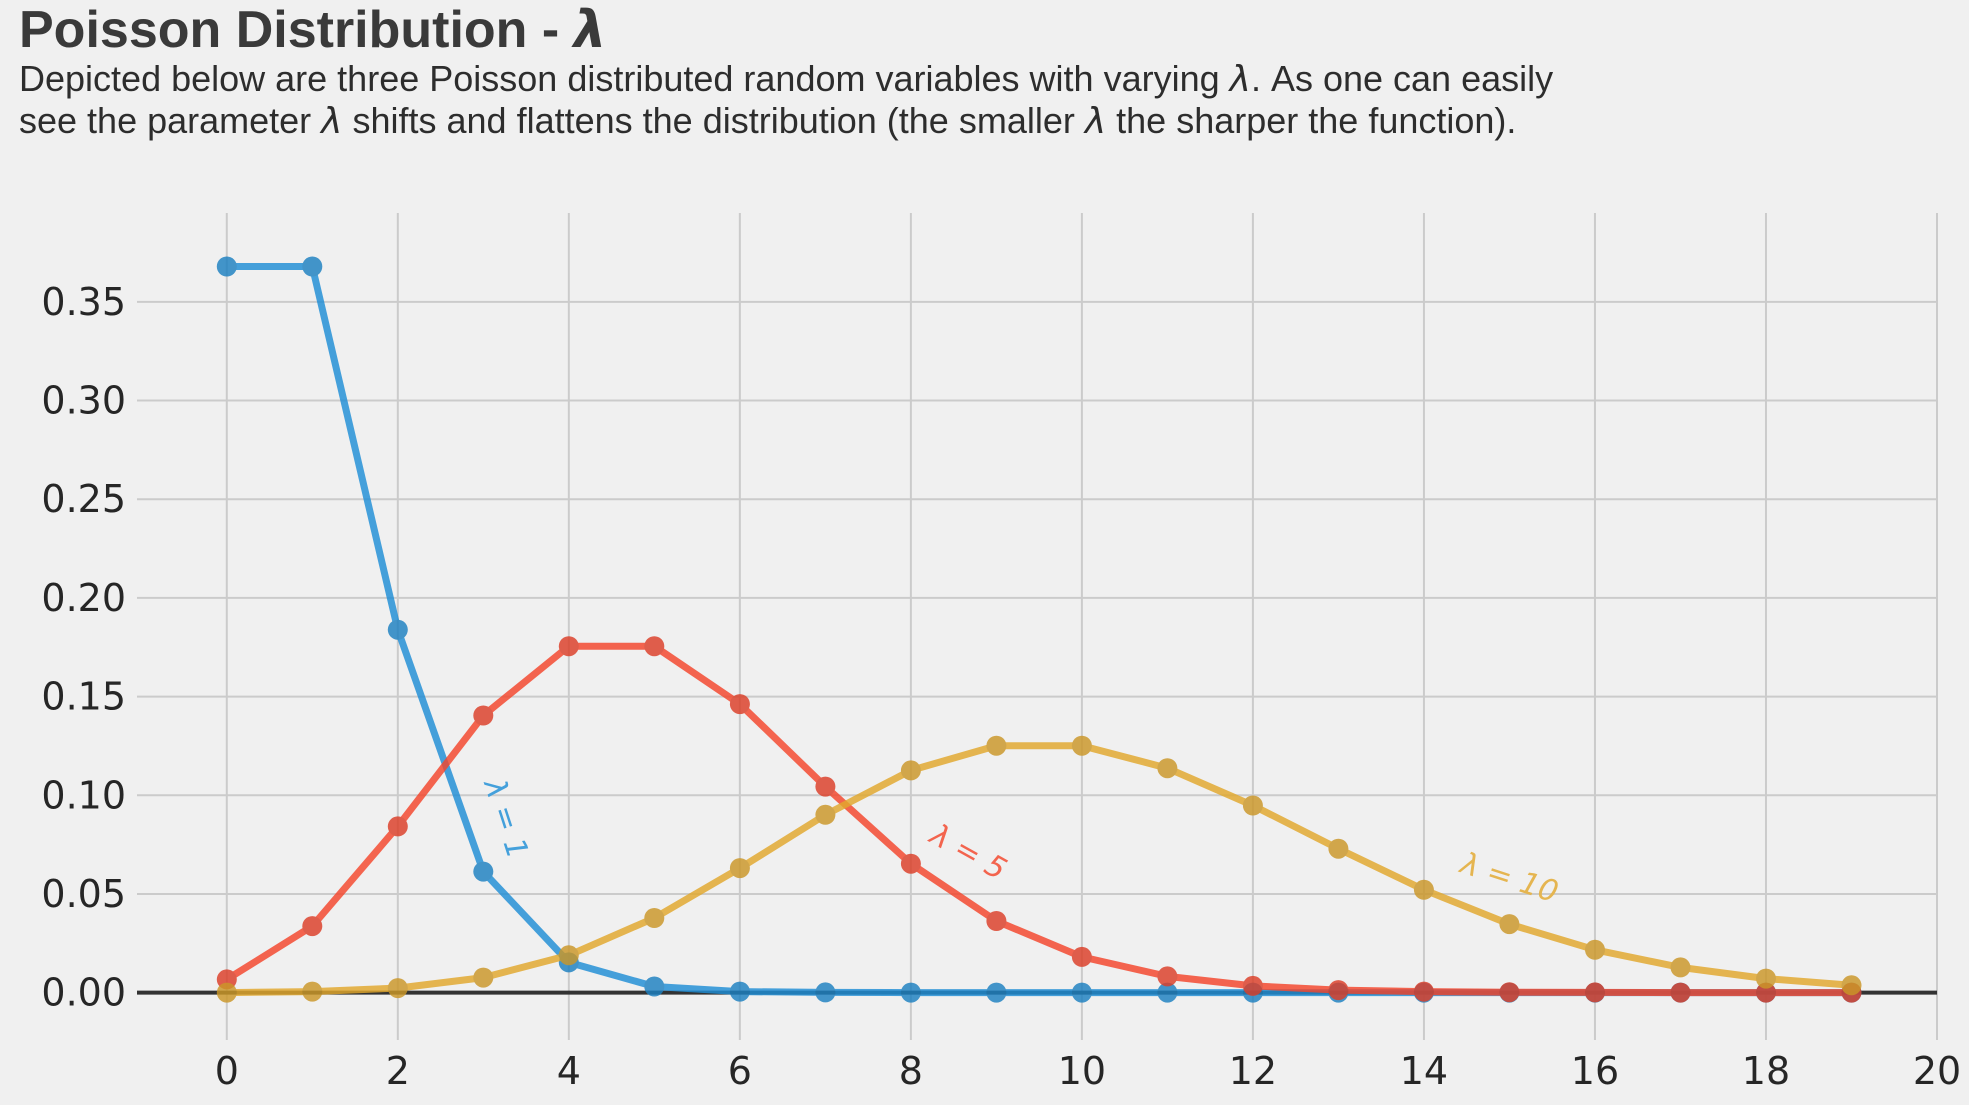 This screenshot has width=1969, height=1105. I want to click on x-tick-label: 14, so click(1424, 1071).